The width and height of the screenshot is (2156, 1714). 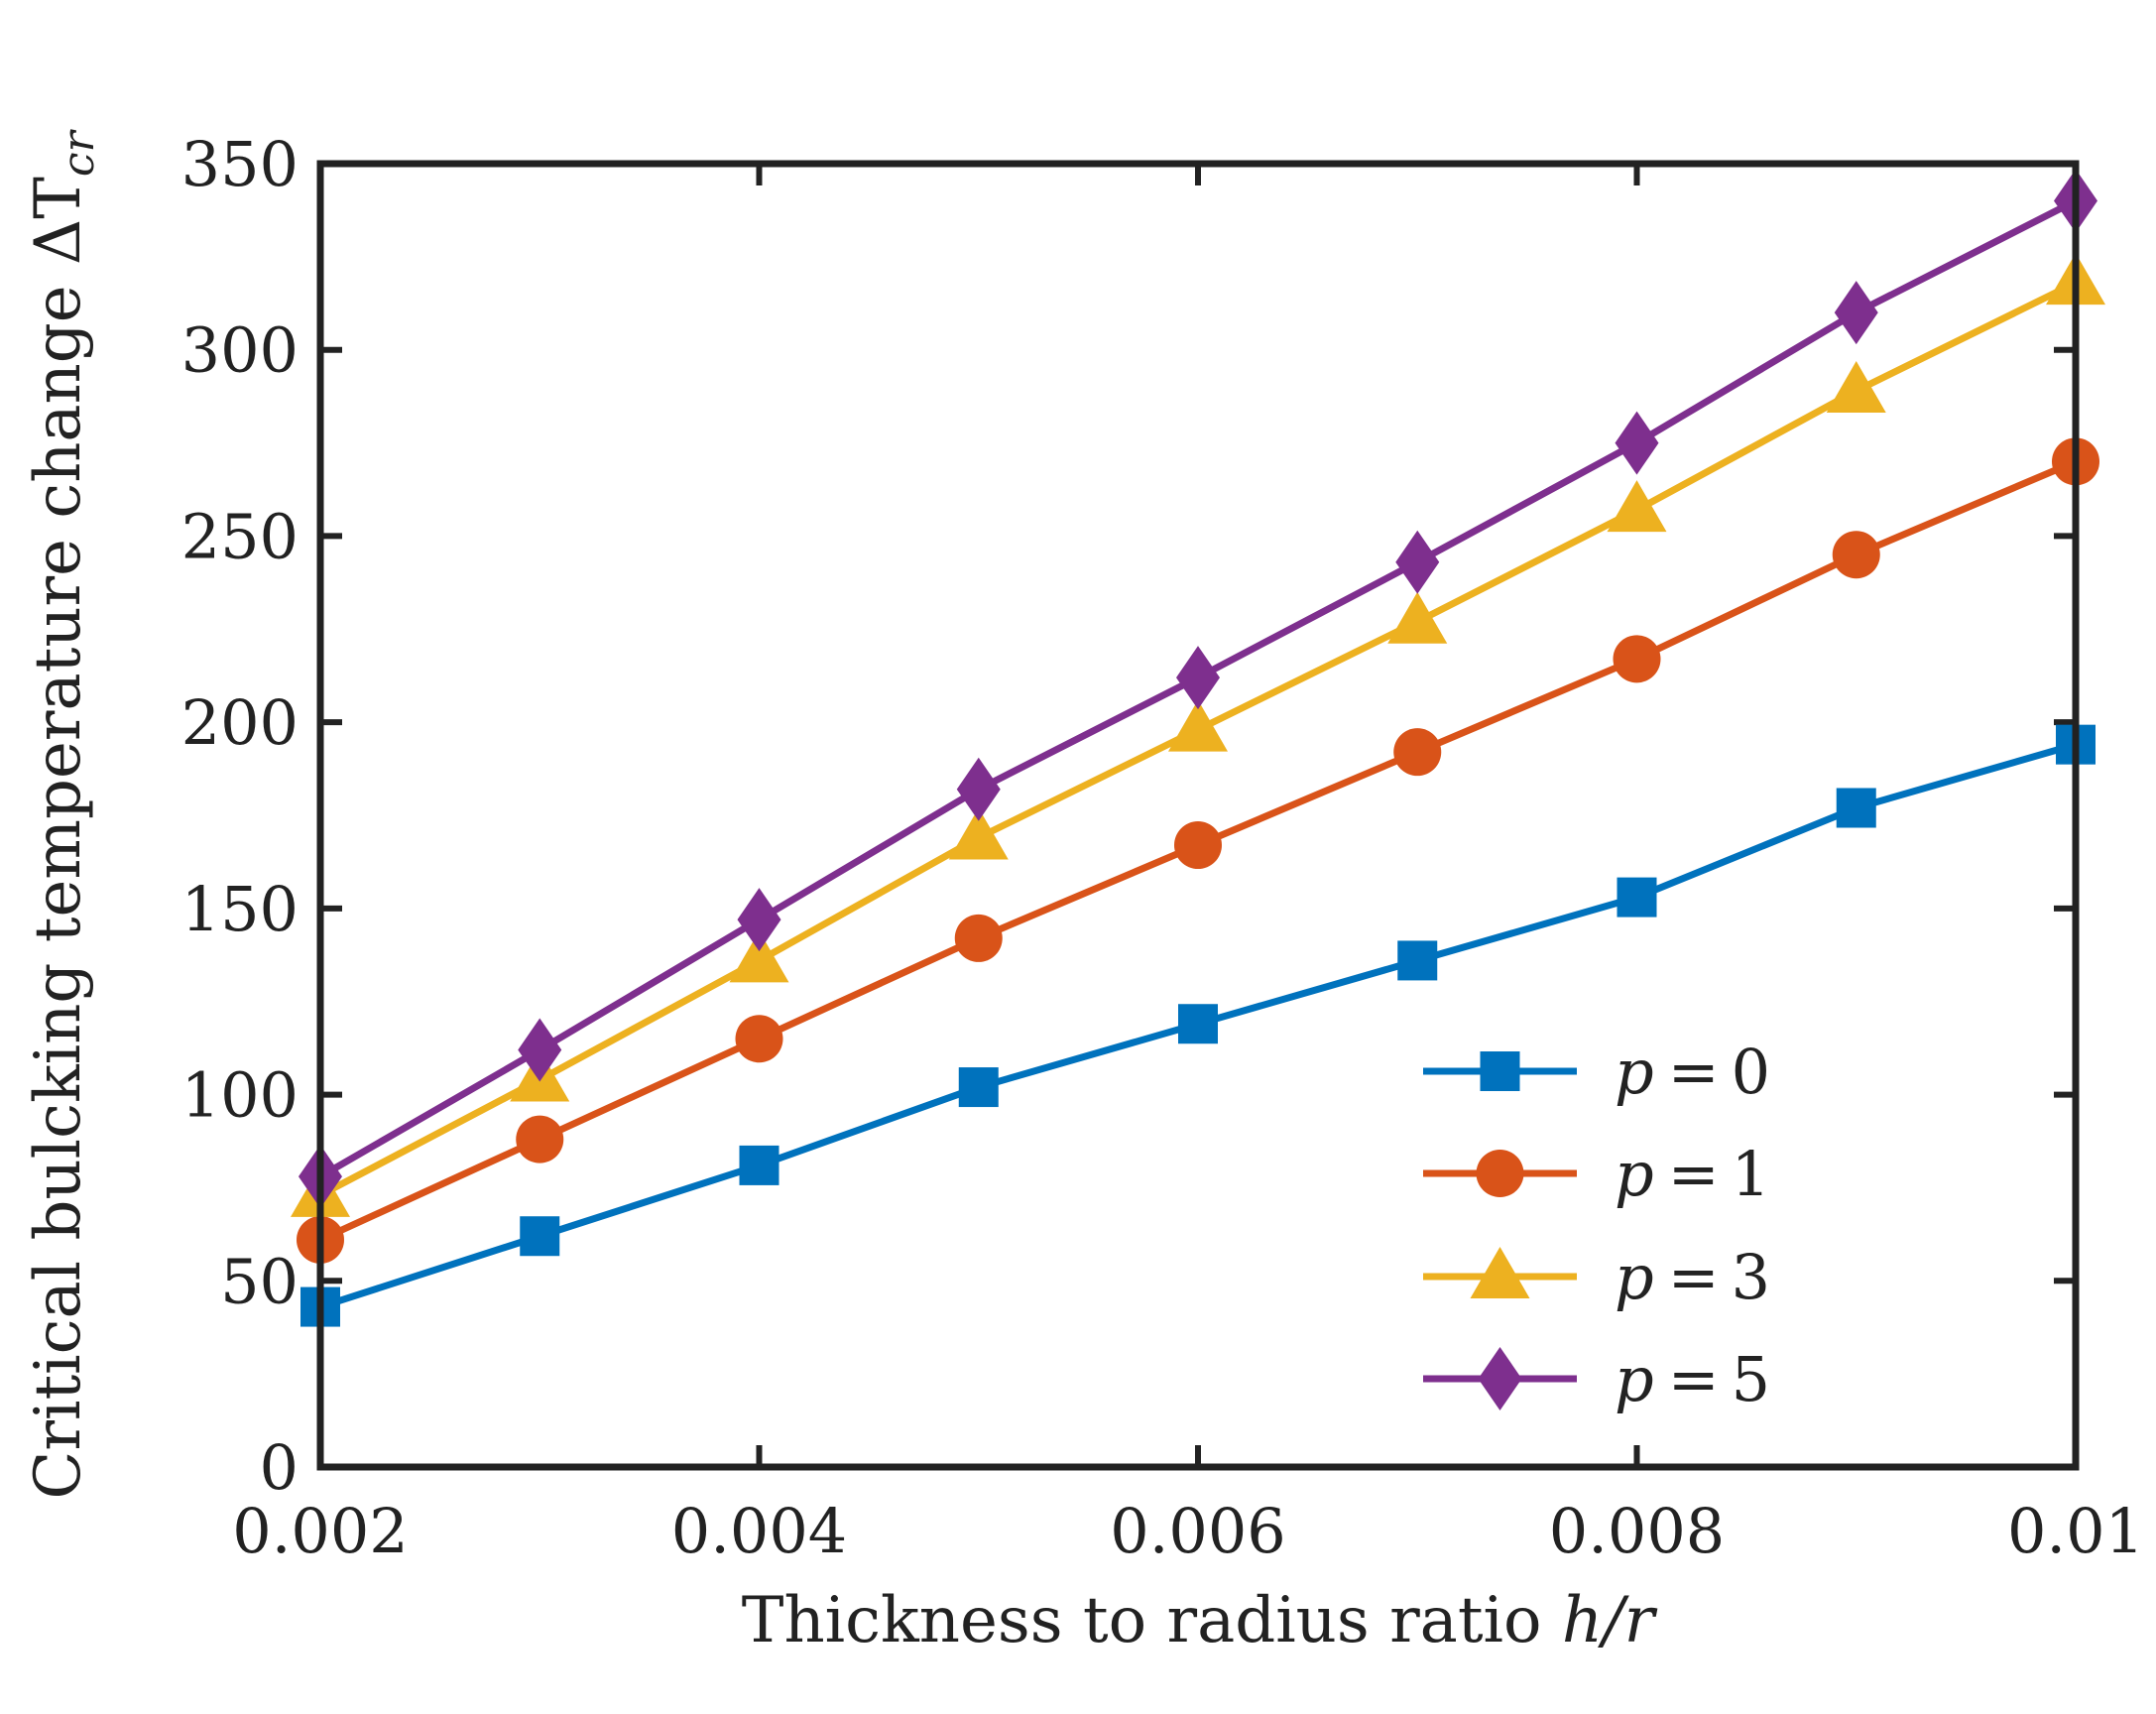 What do you see at coordinates (240, 1095) in the screenshot?
I see `y-tick-label: 100` at bounding box center [240, 1095].